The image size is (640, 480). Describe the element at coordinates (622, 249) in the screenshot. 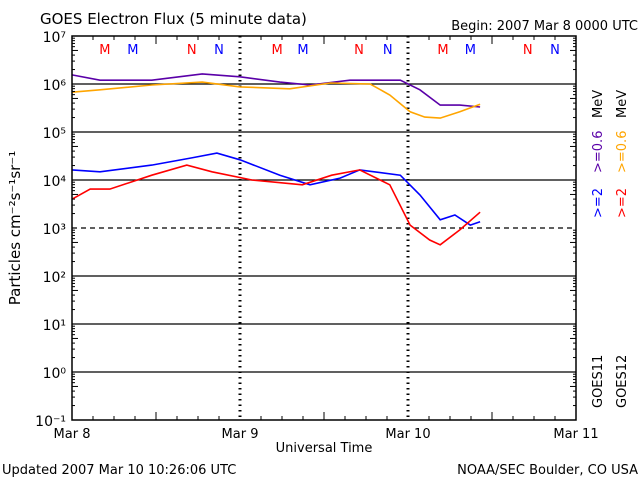

I see `legend-goes12: GOES12 >=2 >=0.6 MeV` at that location.